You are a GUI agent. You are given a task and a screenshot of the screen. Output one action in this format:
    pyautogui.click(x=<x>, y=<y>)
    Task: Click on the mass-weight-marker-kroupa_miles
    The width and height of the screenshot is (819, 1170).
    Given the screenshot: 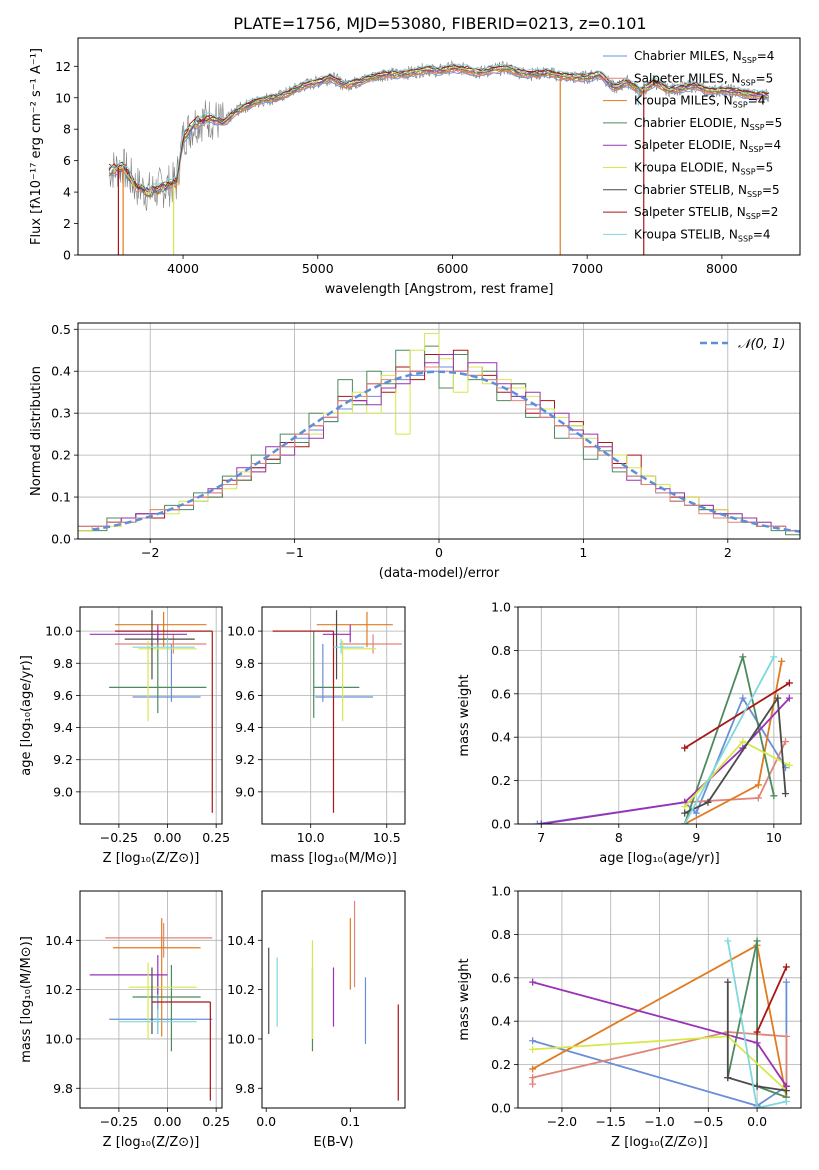 What is the action you would take?
    pyautogui.click(x=782, y=661)
    